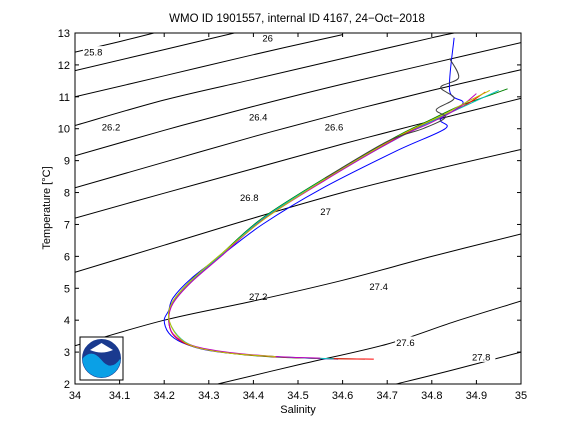 Image resolution: width=576 pixels, height=432 pixels. I want to click on x-tick-label: 34.4, so click(253, 396).